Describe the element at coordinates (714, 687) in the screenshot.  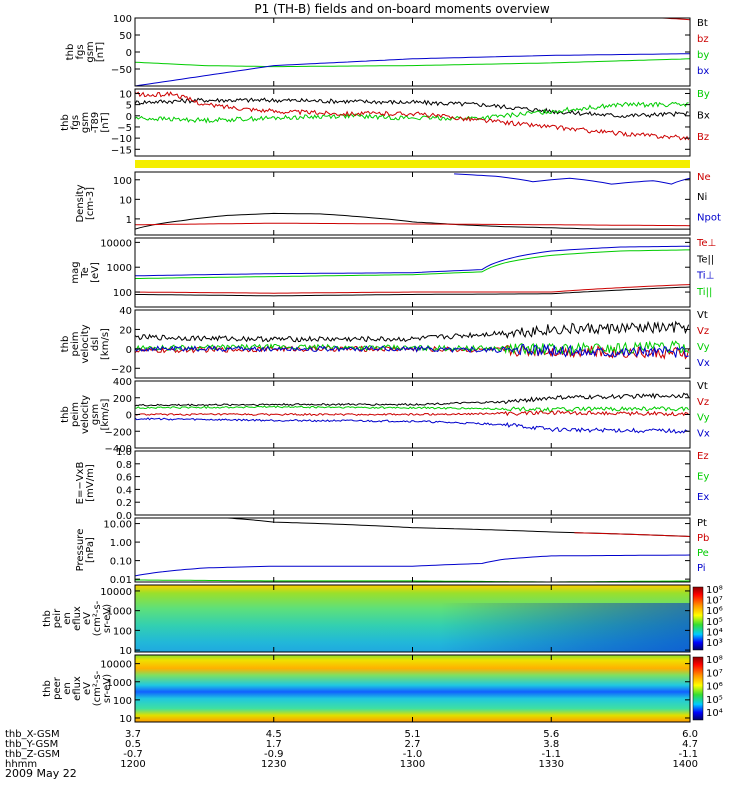
I see `colorbar-tick-label: 10⁶` at that location.